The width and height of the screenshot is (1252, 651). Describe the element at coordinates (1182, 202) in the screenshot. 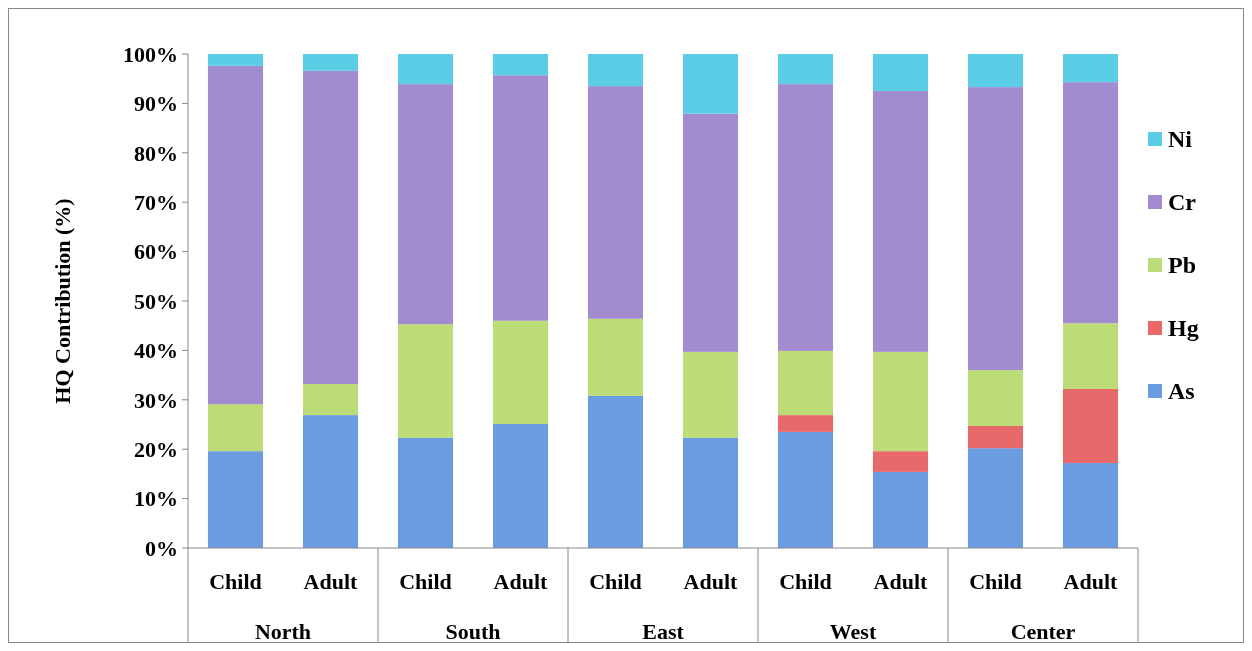

I see `legend-label: Cr` at that location.